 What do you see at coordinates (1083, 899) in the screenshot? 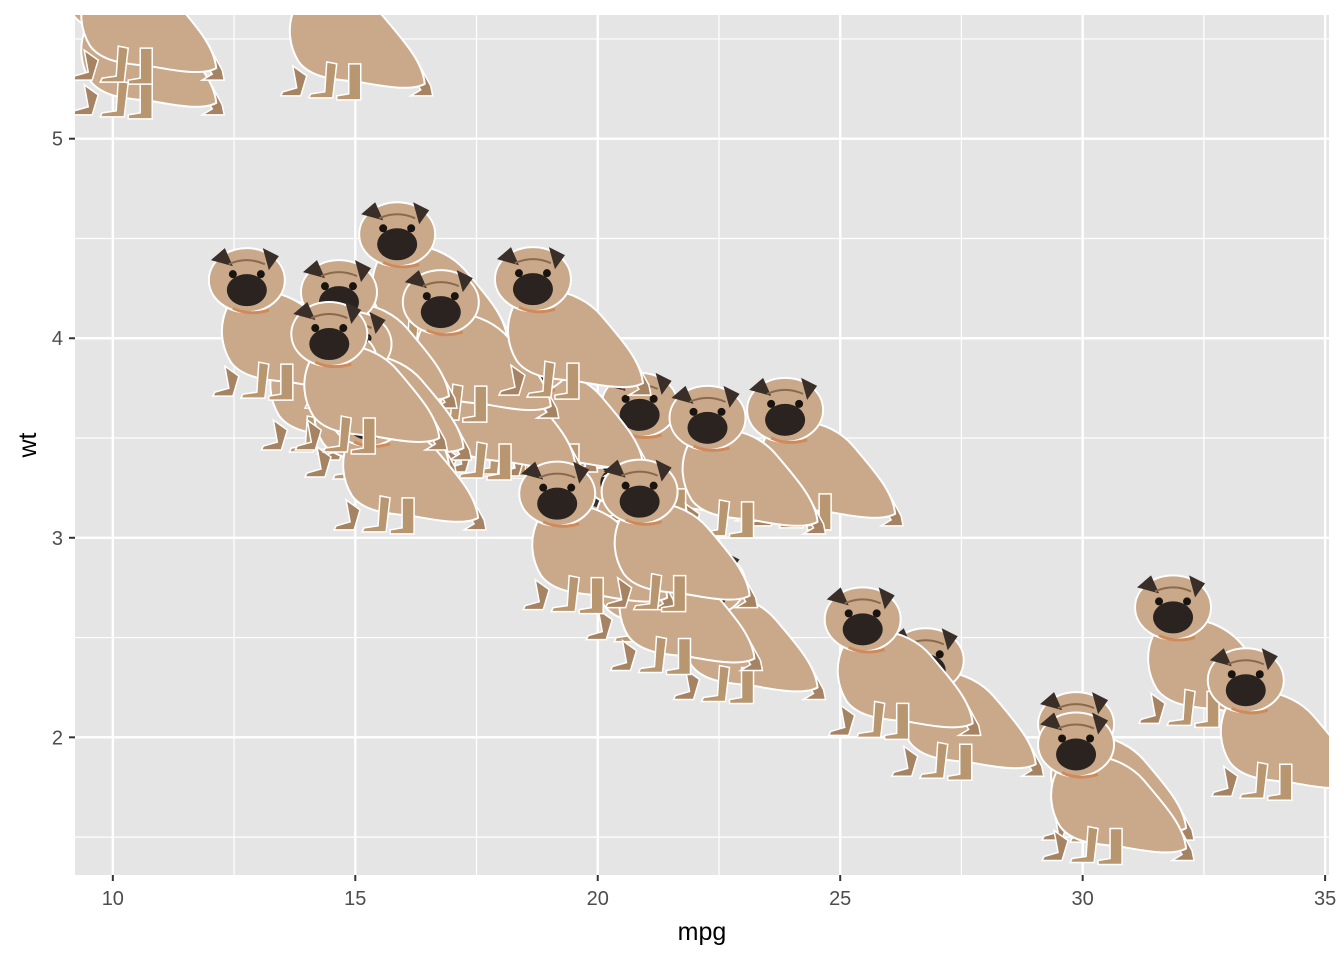
I see `x-tick-label: 30` at bounding box center [1083, 899].